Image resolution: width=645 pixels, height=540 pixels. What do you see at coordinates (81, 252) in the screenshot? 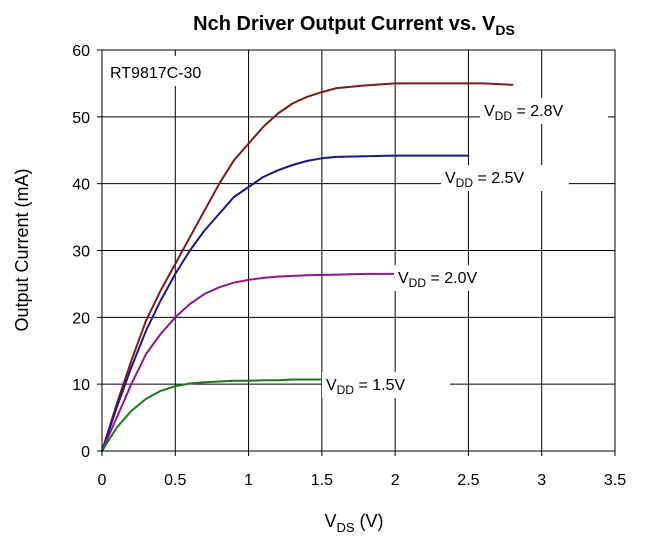
I see `y-tick-label: 30` at bounding box center [81, 252].